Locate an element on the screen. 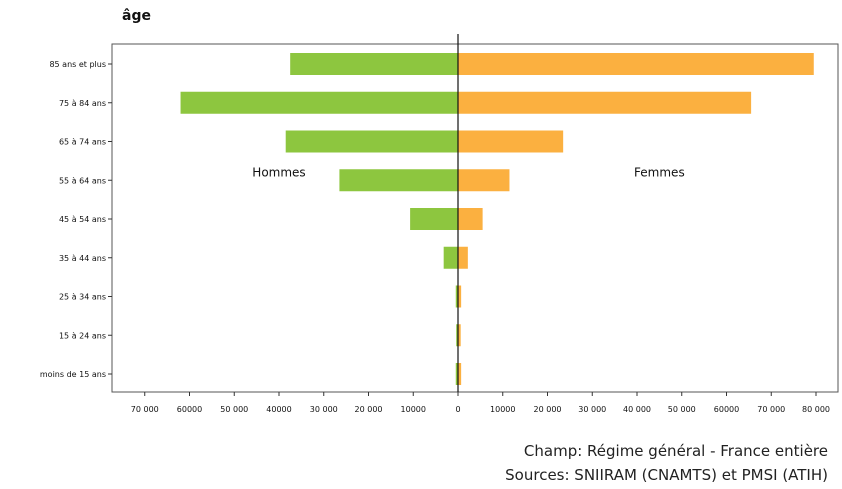  x-tick-label: 40 000 is located at coordinates (637, 409).